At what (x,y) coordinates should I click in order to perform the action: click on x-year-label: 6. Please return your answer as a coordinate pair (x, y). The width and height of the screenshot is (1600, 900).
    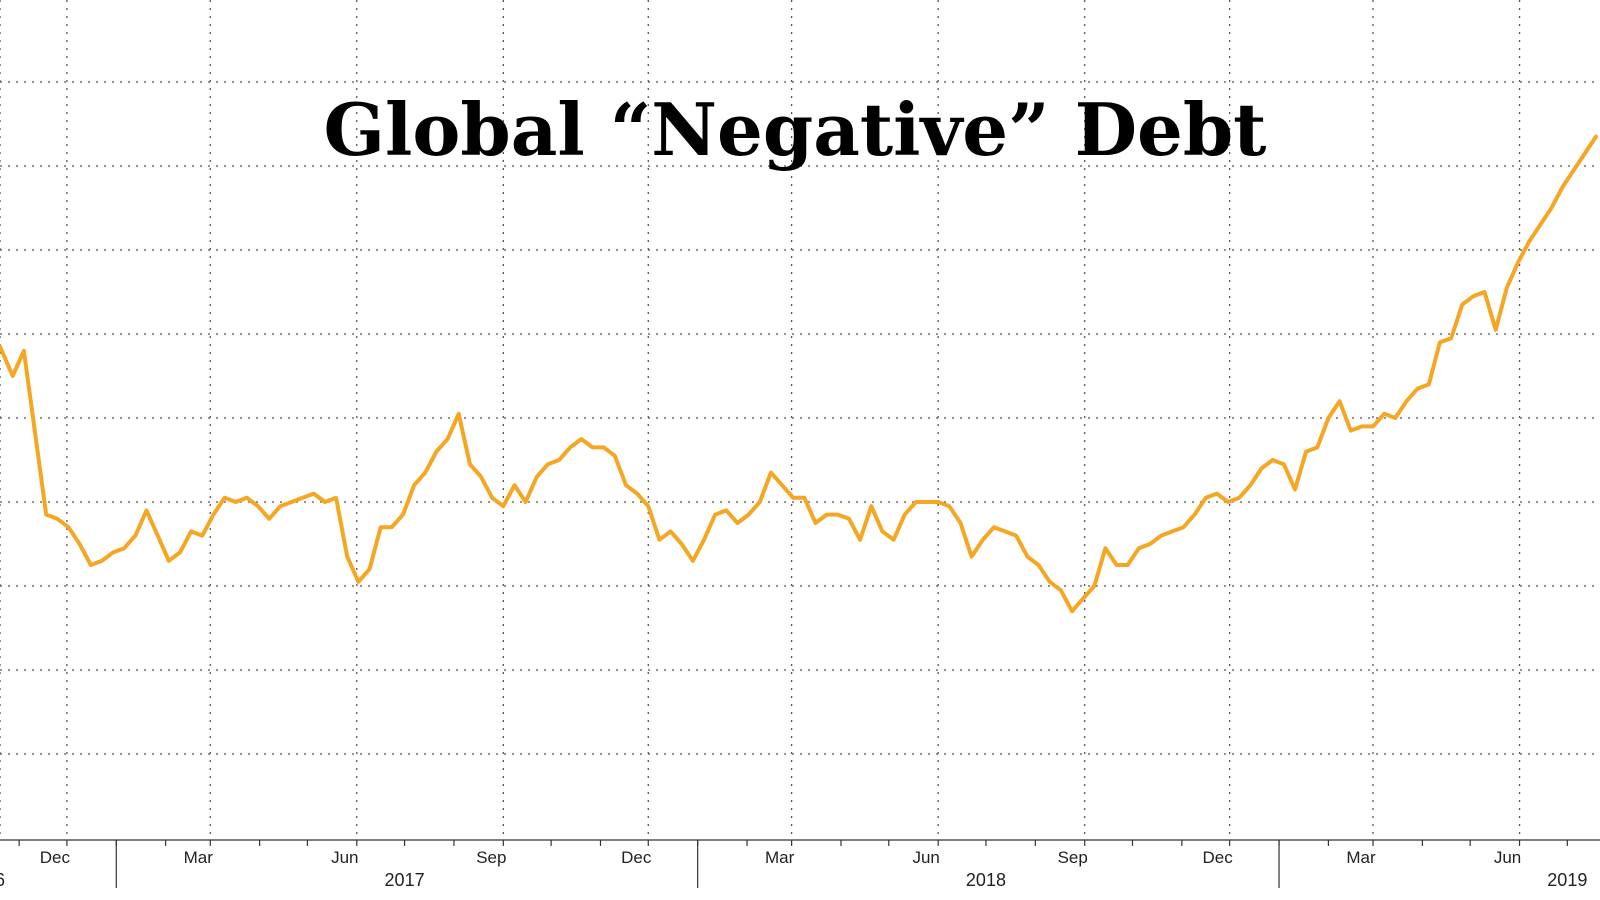
    Looking at the image, I should click on (2, 880).